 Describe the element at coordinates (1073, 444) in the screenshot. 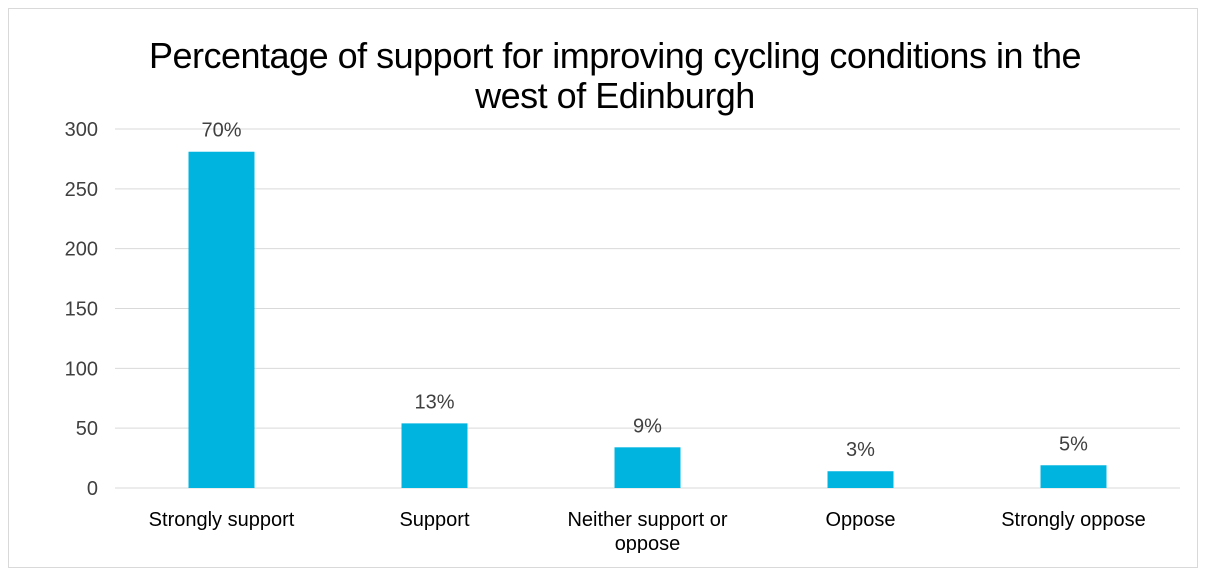

I see `data-label: 5%` at that location.